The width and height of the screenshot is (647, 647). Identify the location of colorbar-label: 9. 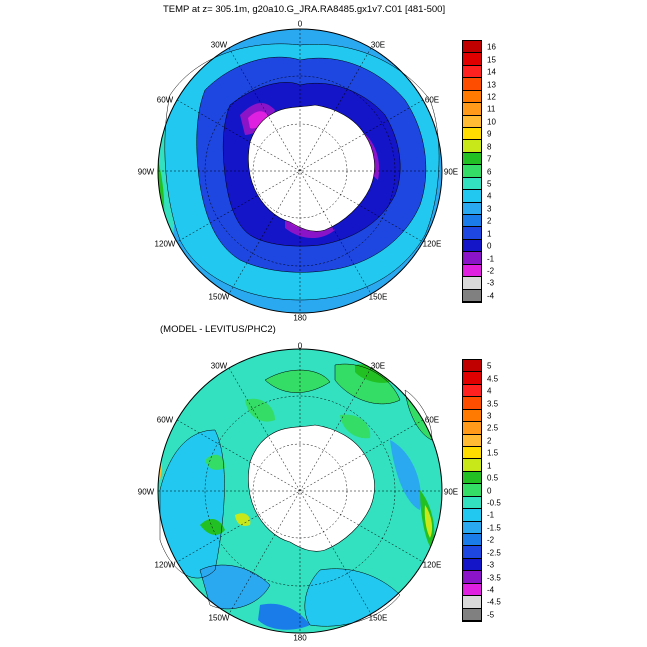
(489, 134).